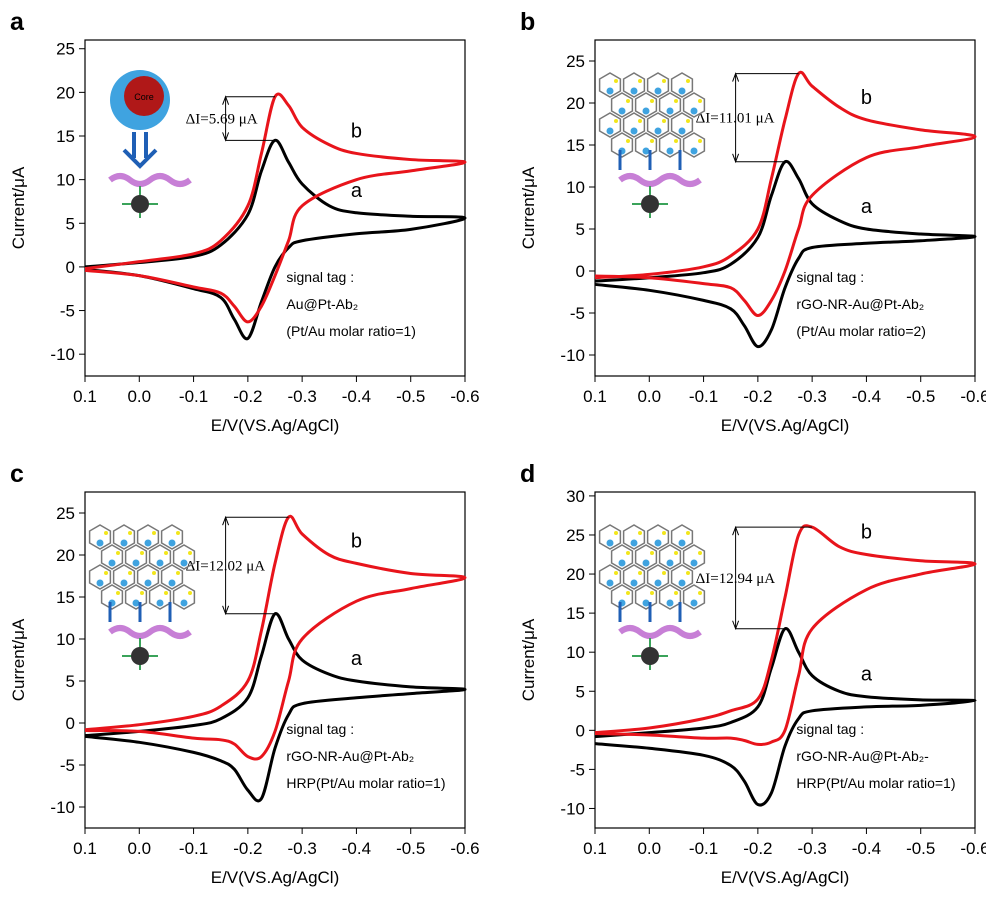  What do you see at coordinates (65, 180) in the screenshot?
I see `y-tick-label: 10` at bounding box center [65, 180].